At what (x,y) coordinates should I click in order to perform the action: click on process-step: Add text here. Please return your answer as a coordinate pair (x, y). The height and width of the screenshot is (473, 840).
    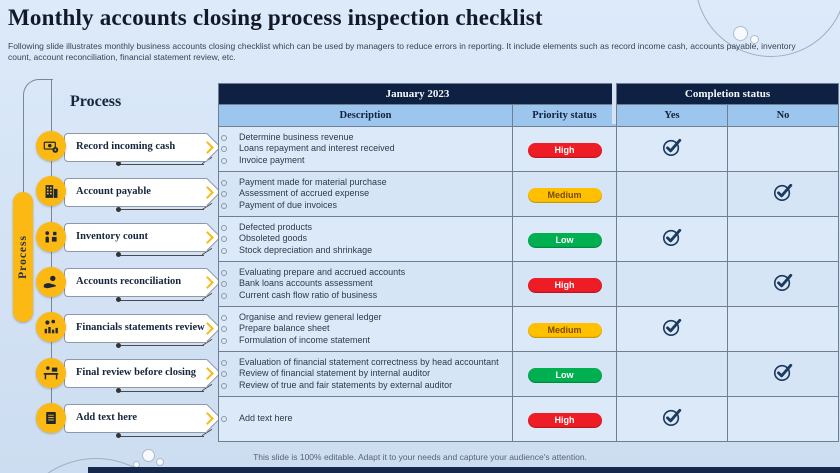
    Looking at the image, I should click on (129, 420).